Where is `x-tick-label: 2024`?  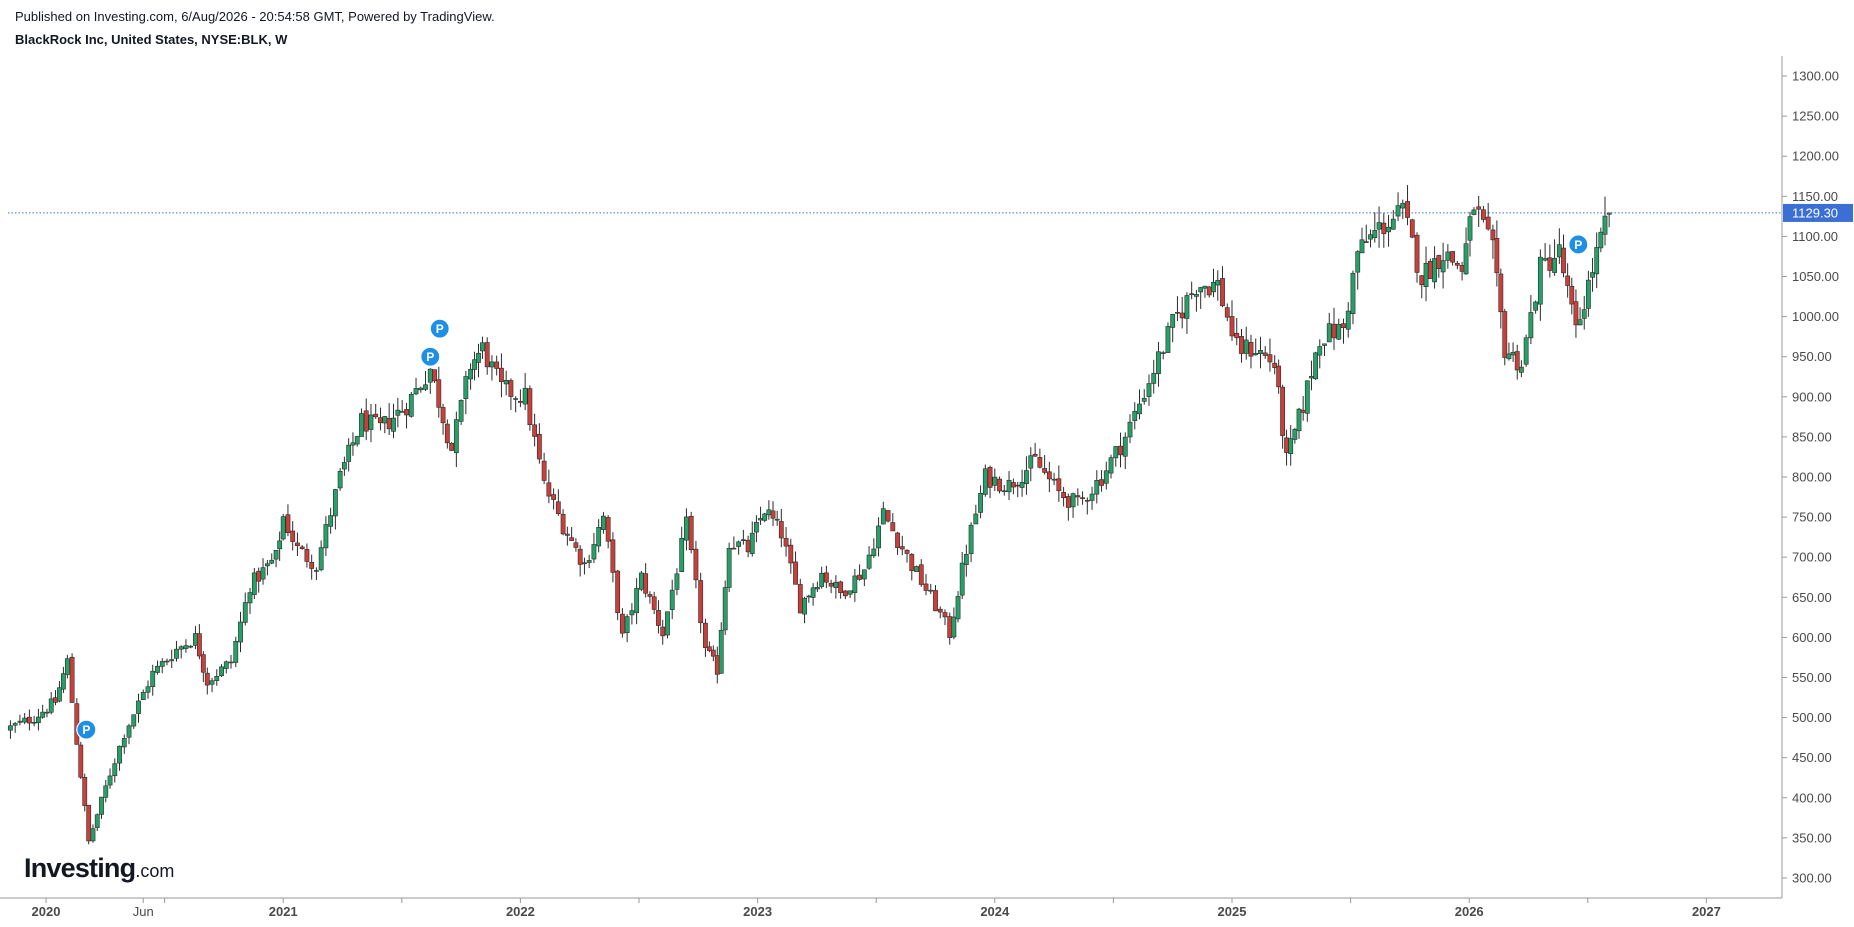 x-tick-label: 2024 is located at coordinates (995, 911).